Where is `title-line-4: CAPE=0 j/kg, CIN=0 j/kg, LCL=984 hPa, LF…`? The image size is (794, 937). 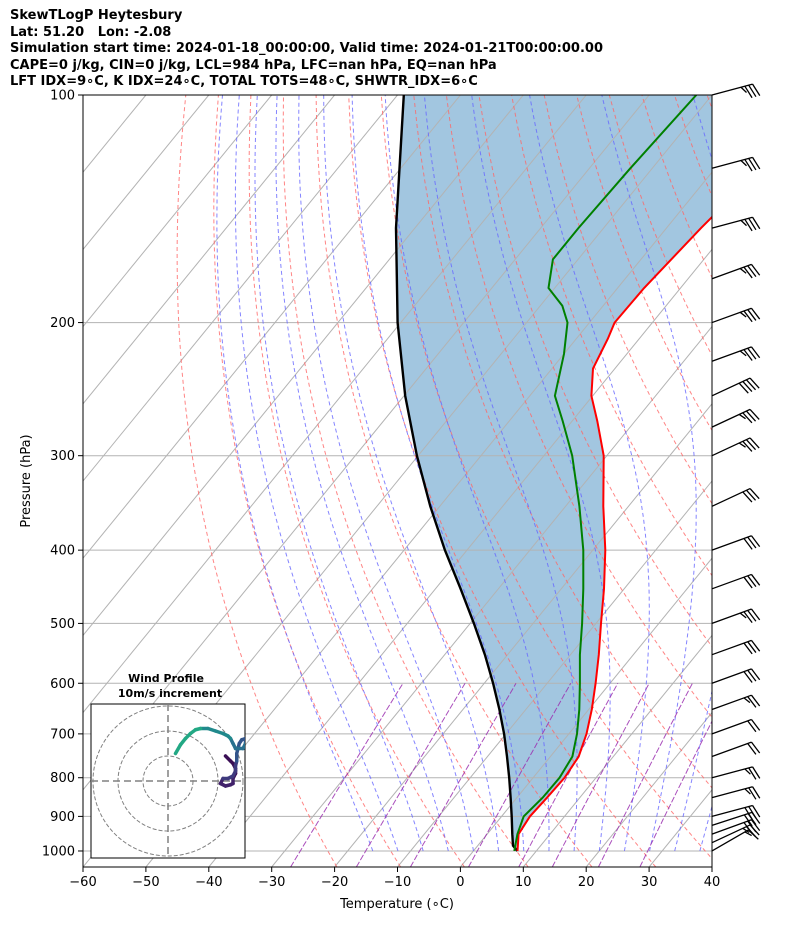
title-line-4: CAPE=0 j/kg, CIN=0 j/kg, LCL=984 hPa, LF… is located at coordinates (253, 65).